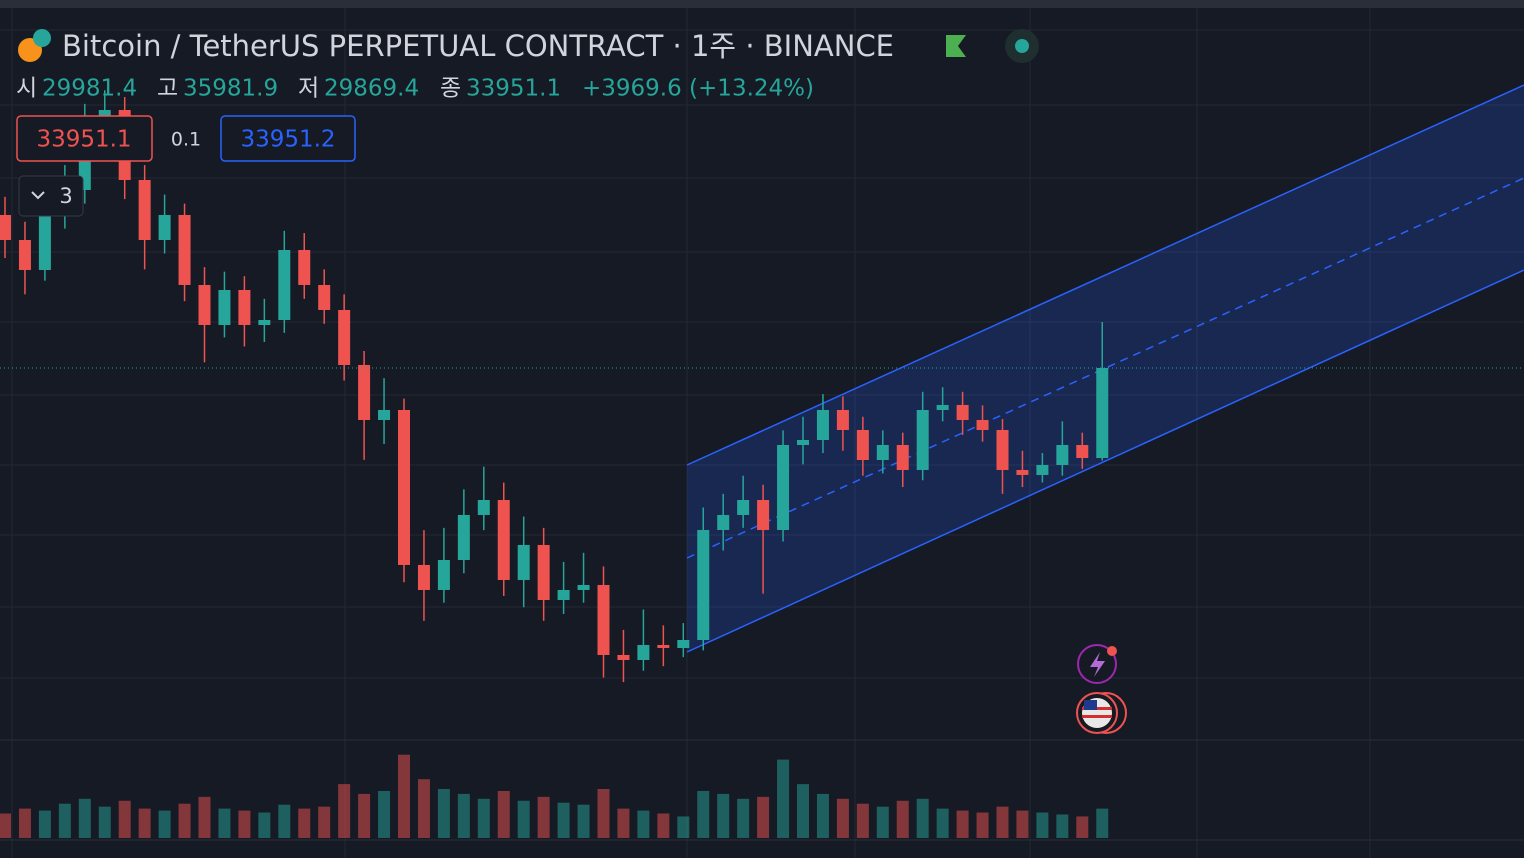  What do you see at coordinates (308, 89) in the screenshot?
I see `low-label: 저` at bounding box center [308, 89].